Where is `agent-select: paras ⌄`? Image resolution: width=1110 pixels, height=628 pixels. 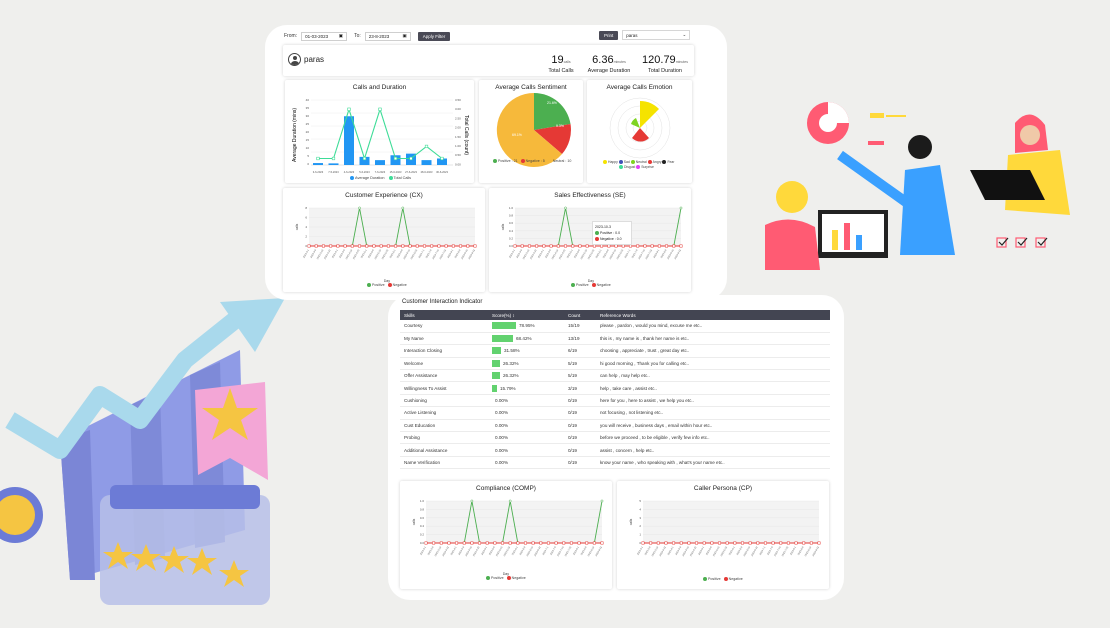 agent-select: paras ⌄ is located at coordinates (656, 35).